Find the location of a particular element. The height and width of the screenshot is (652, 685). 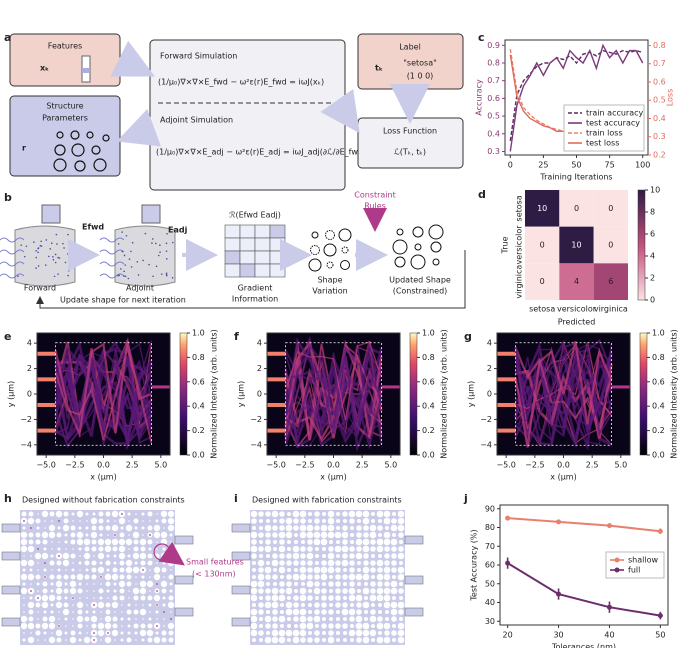

loop-arrow is located at coordinates (251, 279).